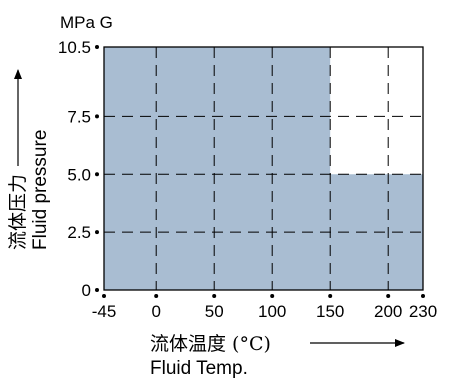 The width and height of the screenshot is (452, 380). What do you see at coordinates (214, 311) in the screenshot?
I see `x-tick-label: 50` at bounding box center [214, 311].